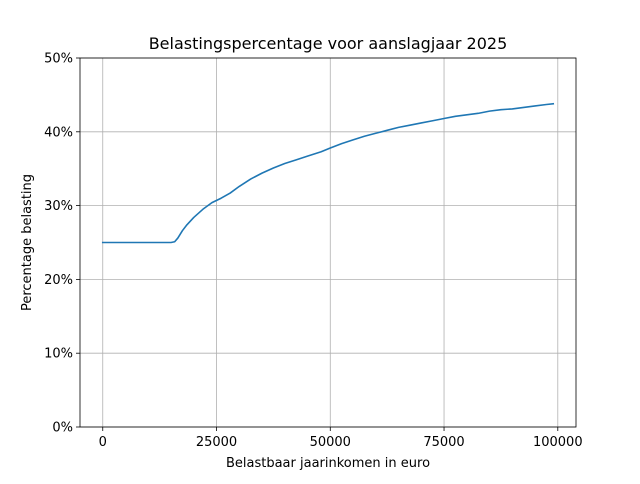  I want to click on x-axis-label: Belastbaar jaarinkomen in euro, so click(328, 463).